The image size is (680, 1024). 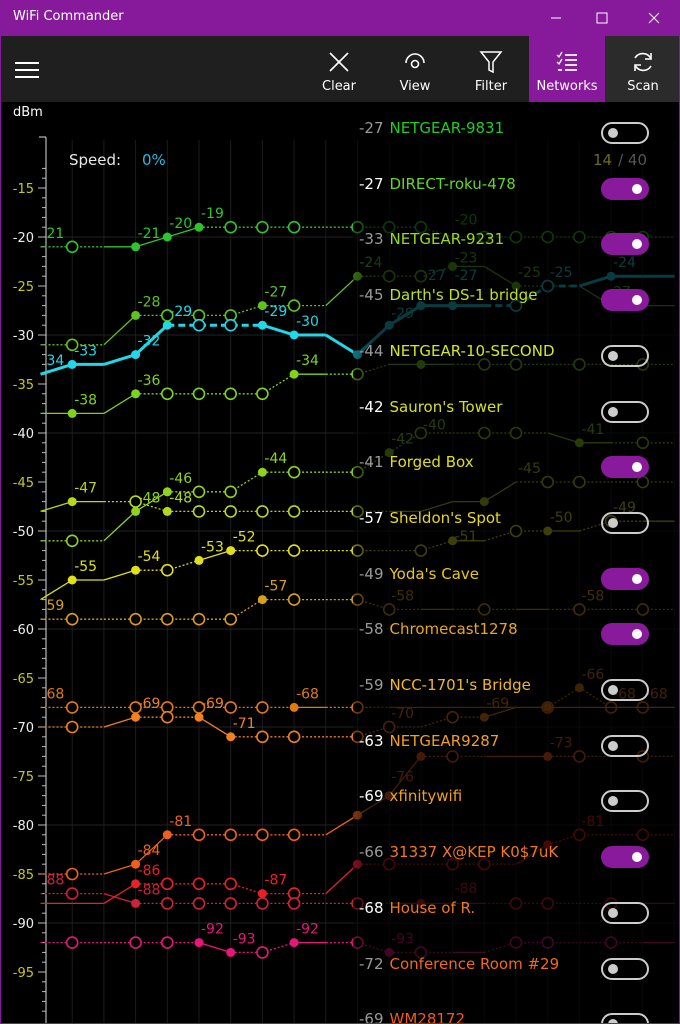 What do you see at coordinates (519, 1017) in the screenshot?
I see `network-row: -69 WM28172` at bounding box center [519, 1017].